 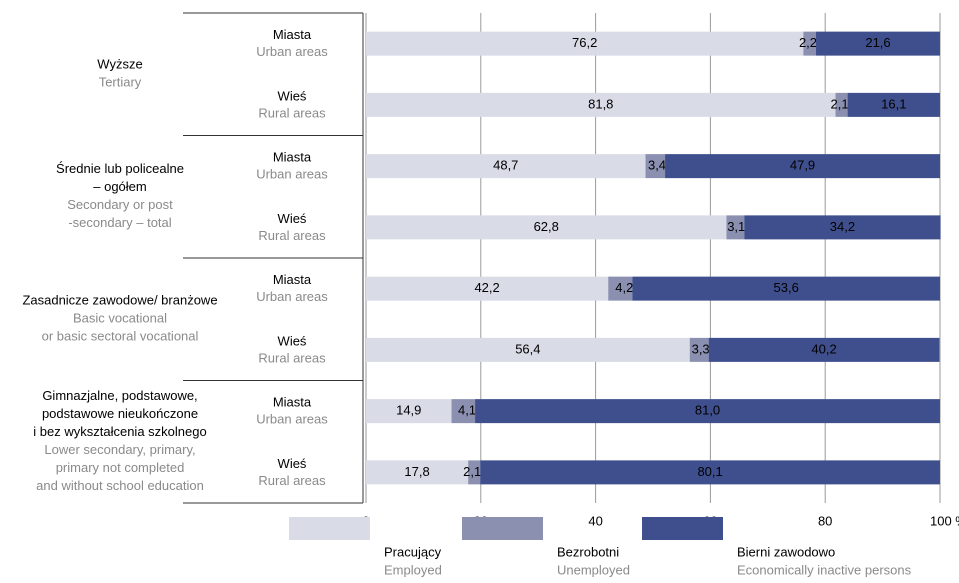 I want to click on data-label: 14,9, so click(x=408, y=410).